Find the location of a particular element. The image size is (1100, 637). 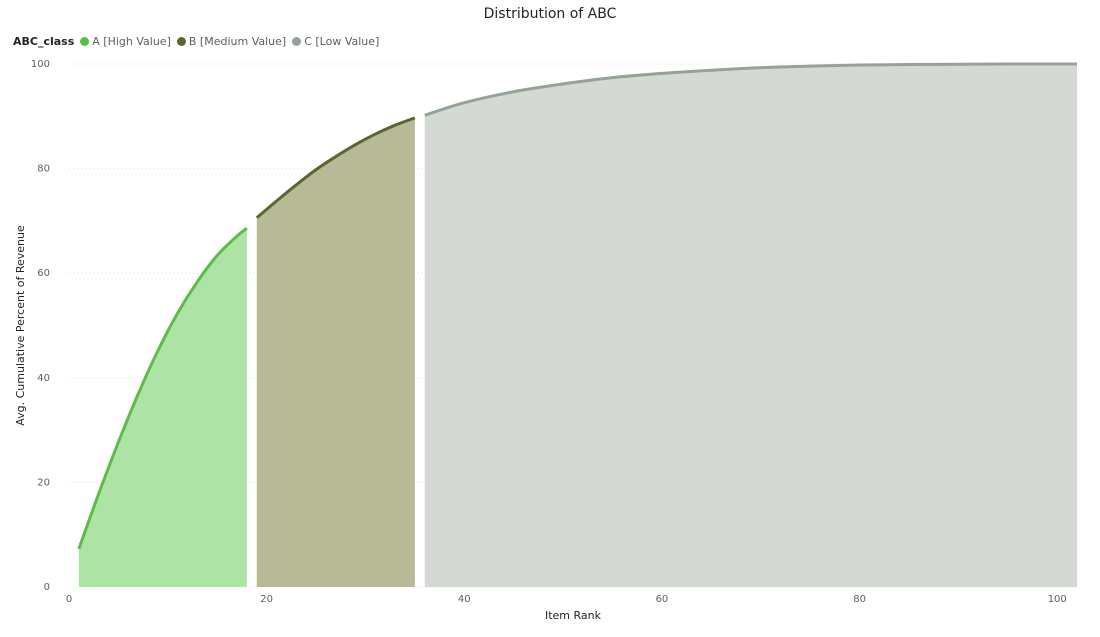

legend-label-a: A [High Value] is located at coordinates (131, 41).